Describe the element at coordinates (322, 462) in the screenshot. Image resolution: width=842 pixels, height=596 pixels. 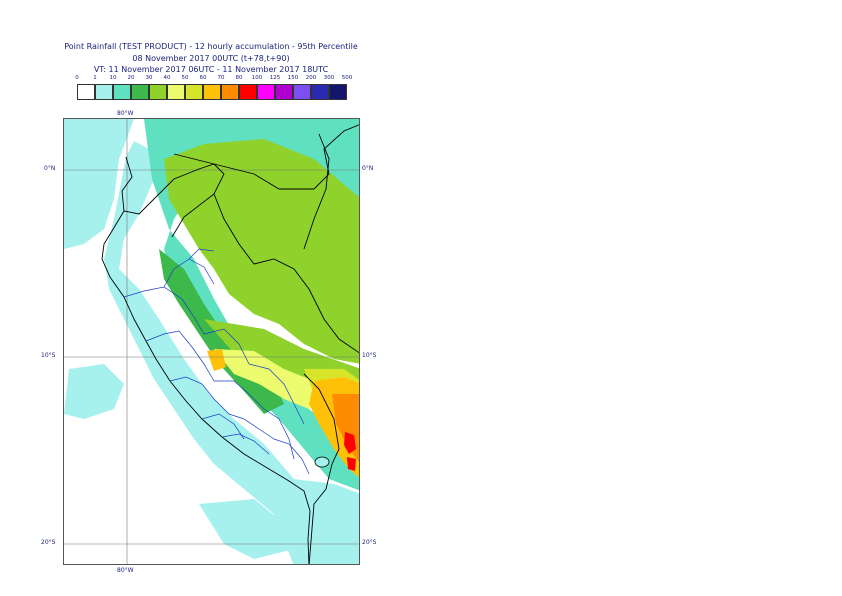
I see `lake-titicaca` at that location.